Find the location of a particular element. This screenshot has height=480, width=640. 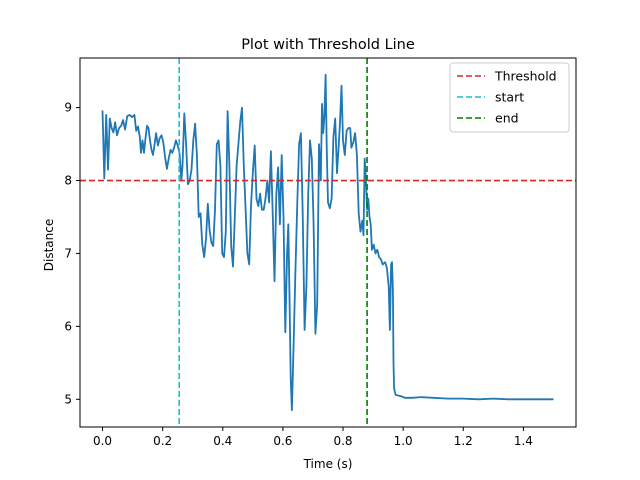

x-tick-label: 0.0 is located at coordinates (102, 441).